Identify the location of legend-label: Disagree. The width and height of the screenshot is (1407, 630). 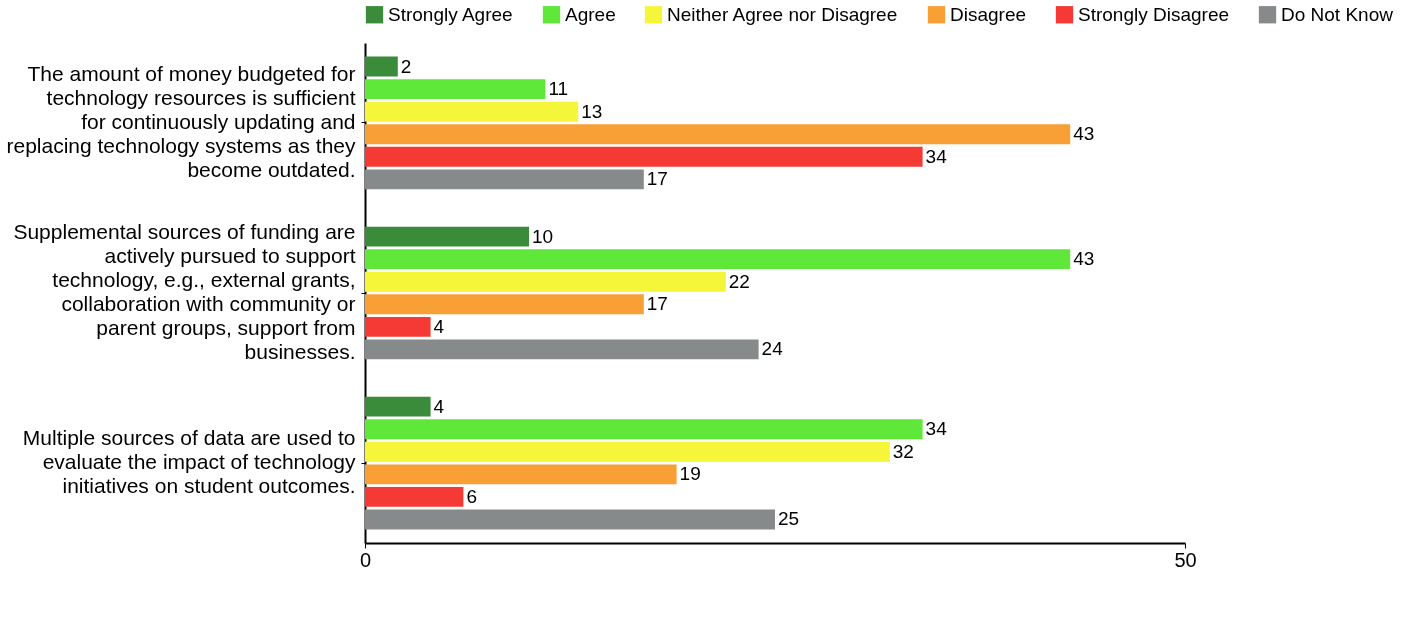
(988, 14).